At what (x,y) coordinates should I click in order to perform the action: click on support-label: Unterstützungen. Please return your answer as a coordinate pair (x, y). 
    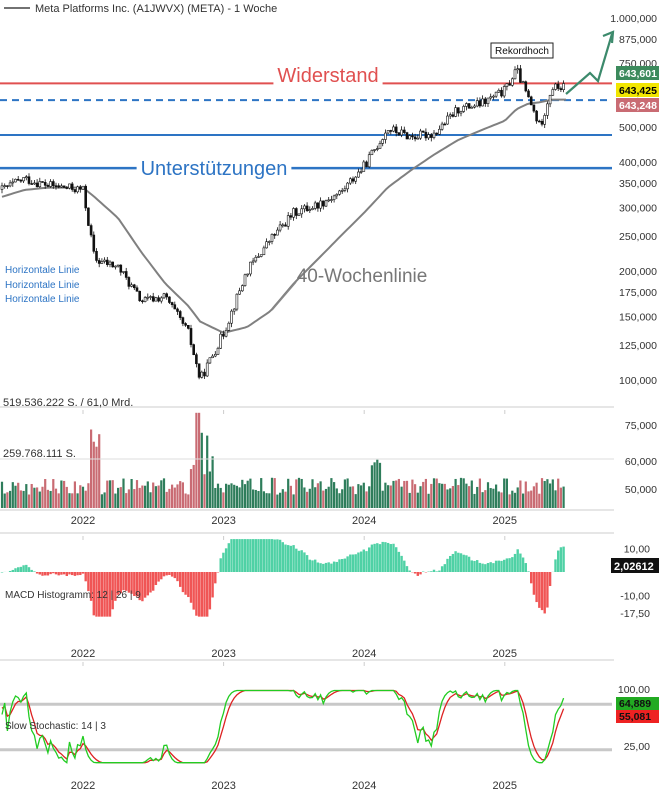
    Looking at the image, I should click on (214, 169).